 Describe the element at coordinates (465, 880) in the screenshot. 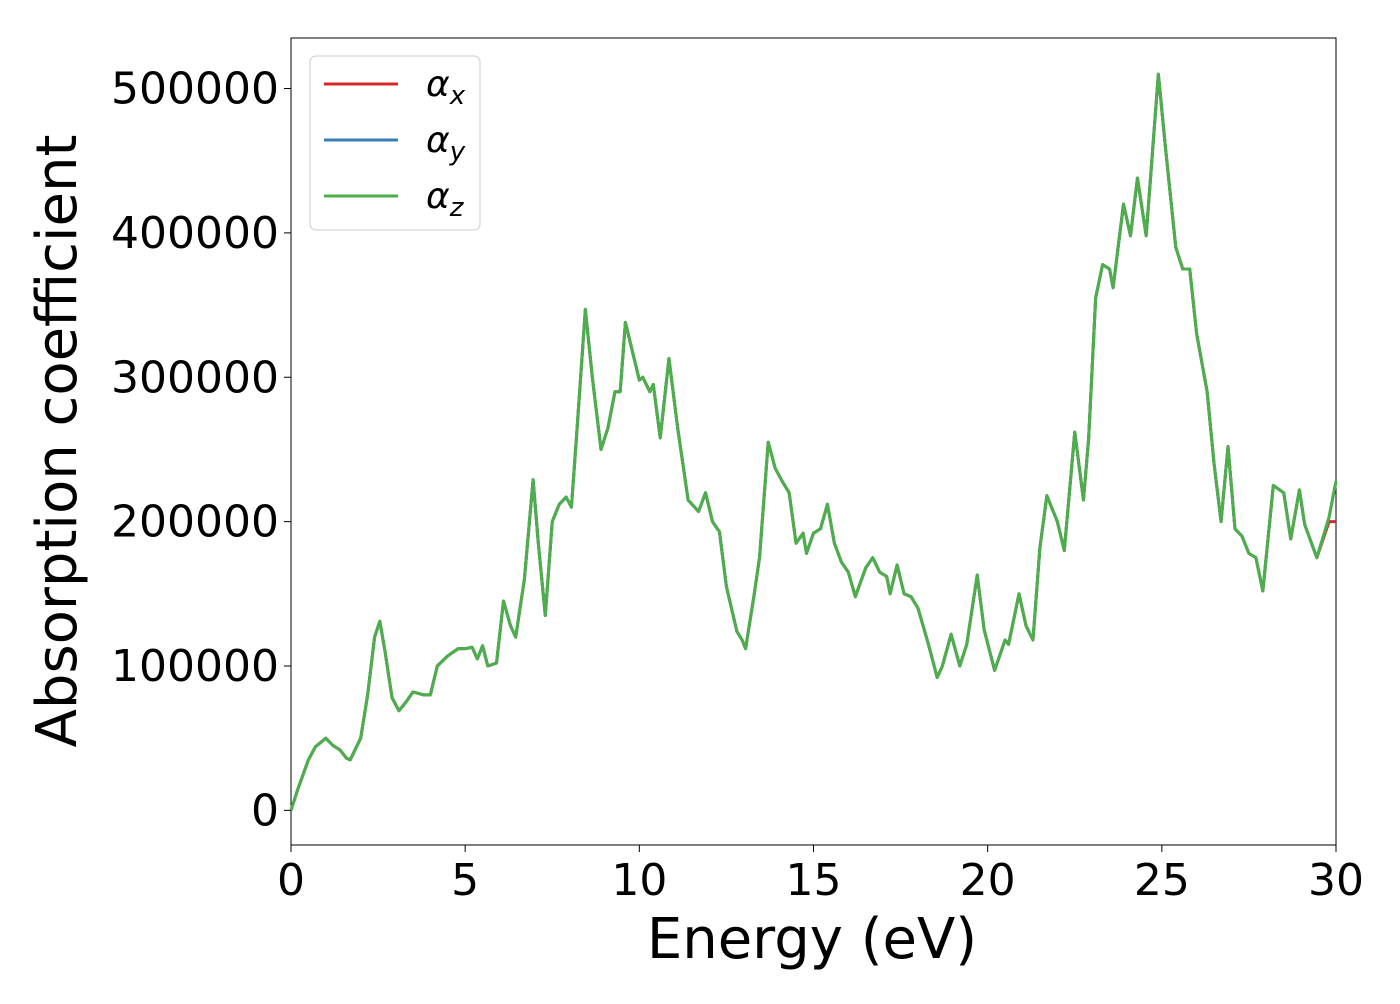

I see `x-tick-label: 5` at that location.